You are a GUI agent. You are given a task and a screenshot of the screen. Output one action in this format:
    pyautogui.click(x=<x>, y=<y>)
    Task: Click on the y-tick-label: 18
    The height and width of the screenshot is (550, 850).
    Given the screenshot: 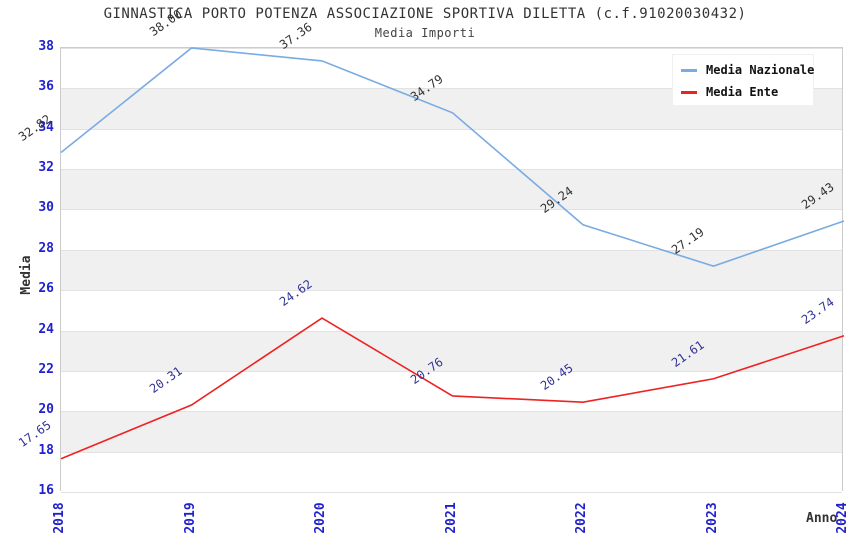 What is the action you would take?
    pyautogui.click(x=46, y=450)
    